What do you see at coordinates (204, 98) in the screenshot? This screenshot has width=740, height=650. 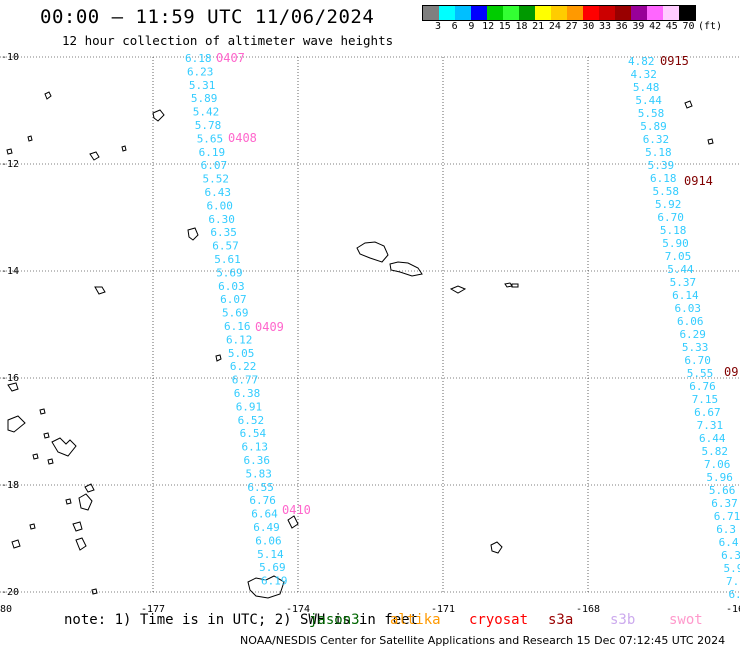 I see `wave-height-value: 5.89` at bounding box center [204, 98].